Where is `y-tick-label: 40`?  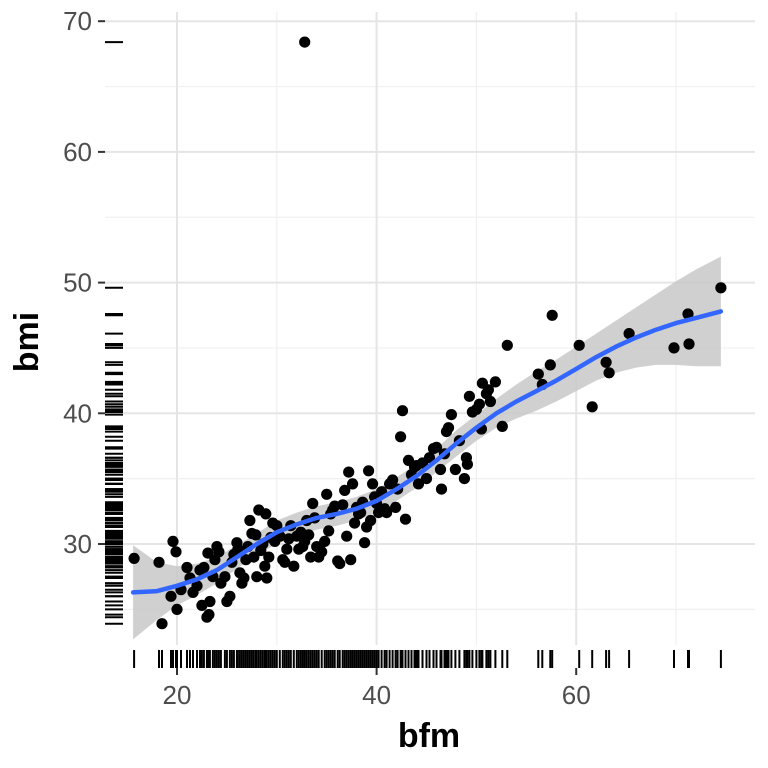 y-tick-label: 40 is located at coordinates (77, 413).